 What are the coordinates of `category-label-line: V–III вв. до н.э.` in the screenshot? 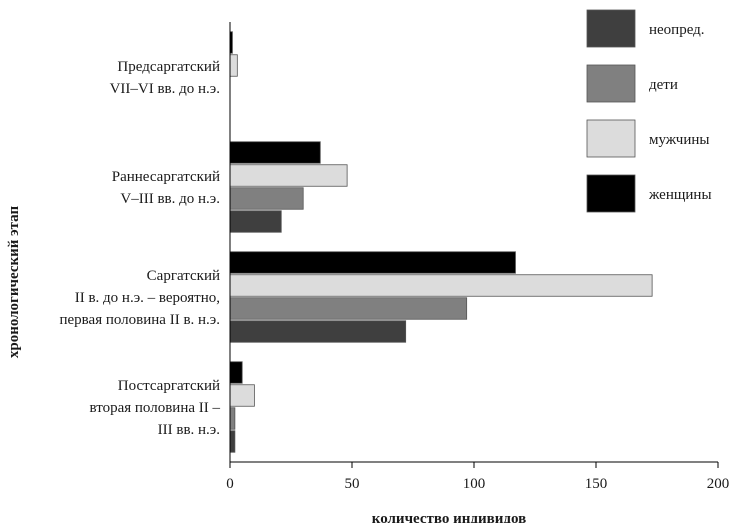 It's located at (170, 199).